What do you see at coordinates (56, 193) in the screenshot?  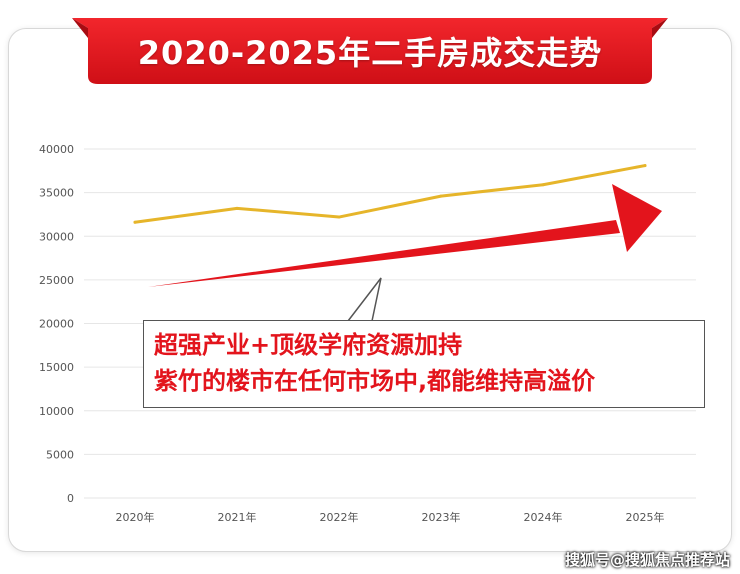 I see `y-tick-label: 35000` at bounding box center [56, 193].